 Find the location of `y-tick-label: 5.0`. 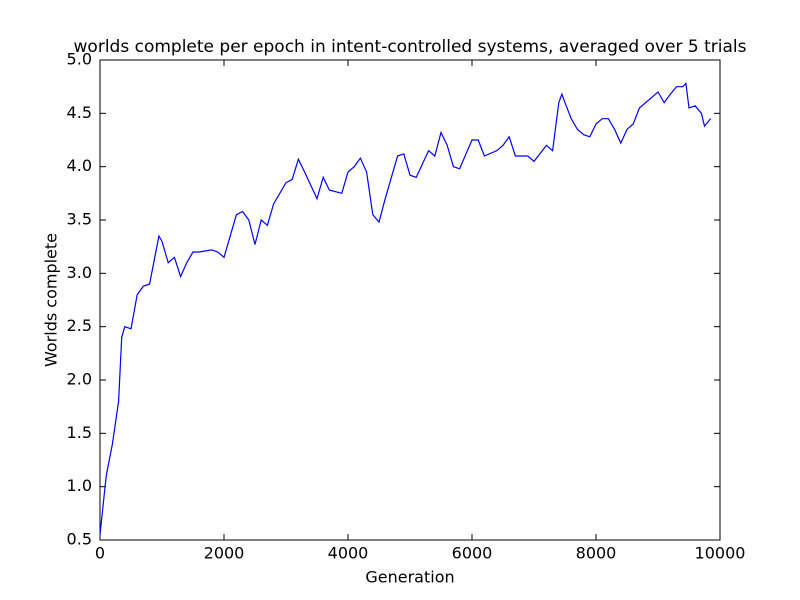

y-tick-label: 5.0 is located at coordinates (79, 59).